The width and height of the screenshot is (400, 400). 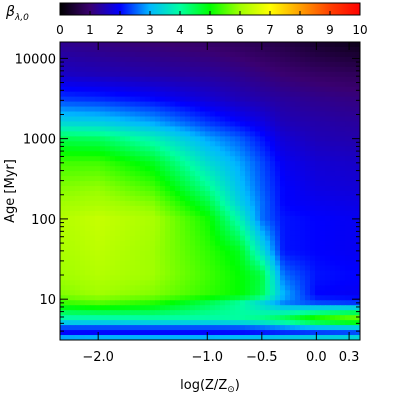 What do you see at coordinates (262, 357) in the screenshot?
I see `x-tick-label: −0.5` at bounding box center [262, 357].